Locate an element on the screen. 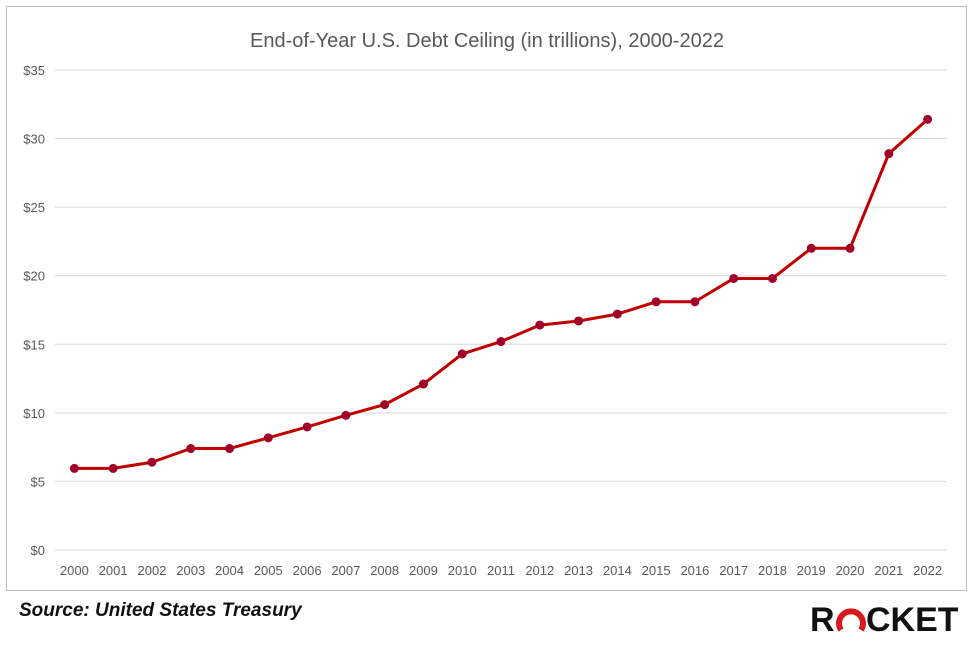 The width and height of the screenshot is (979, 647). x-tick-label: 2009 is located at coordinates (423, 570).